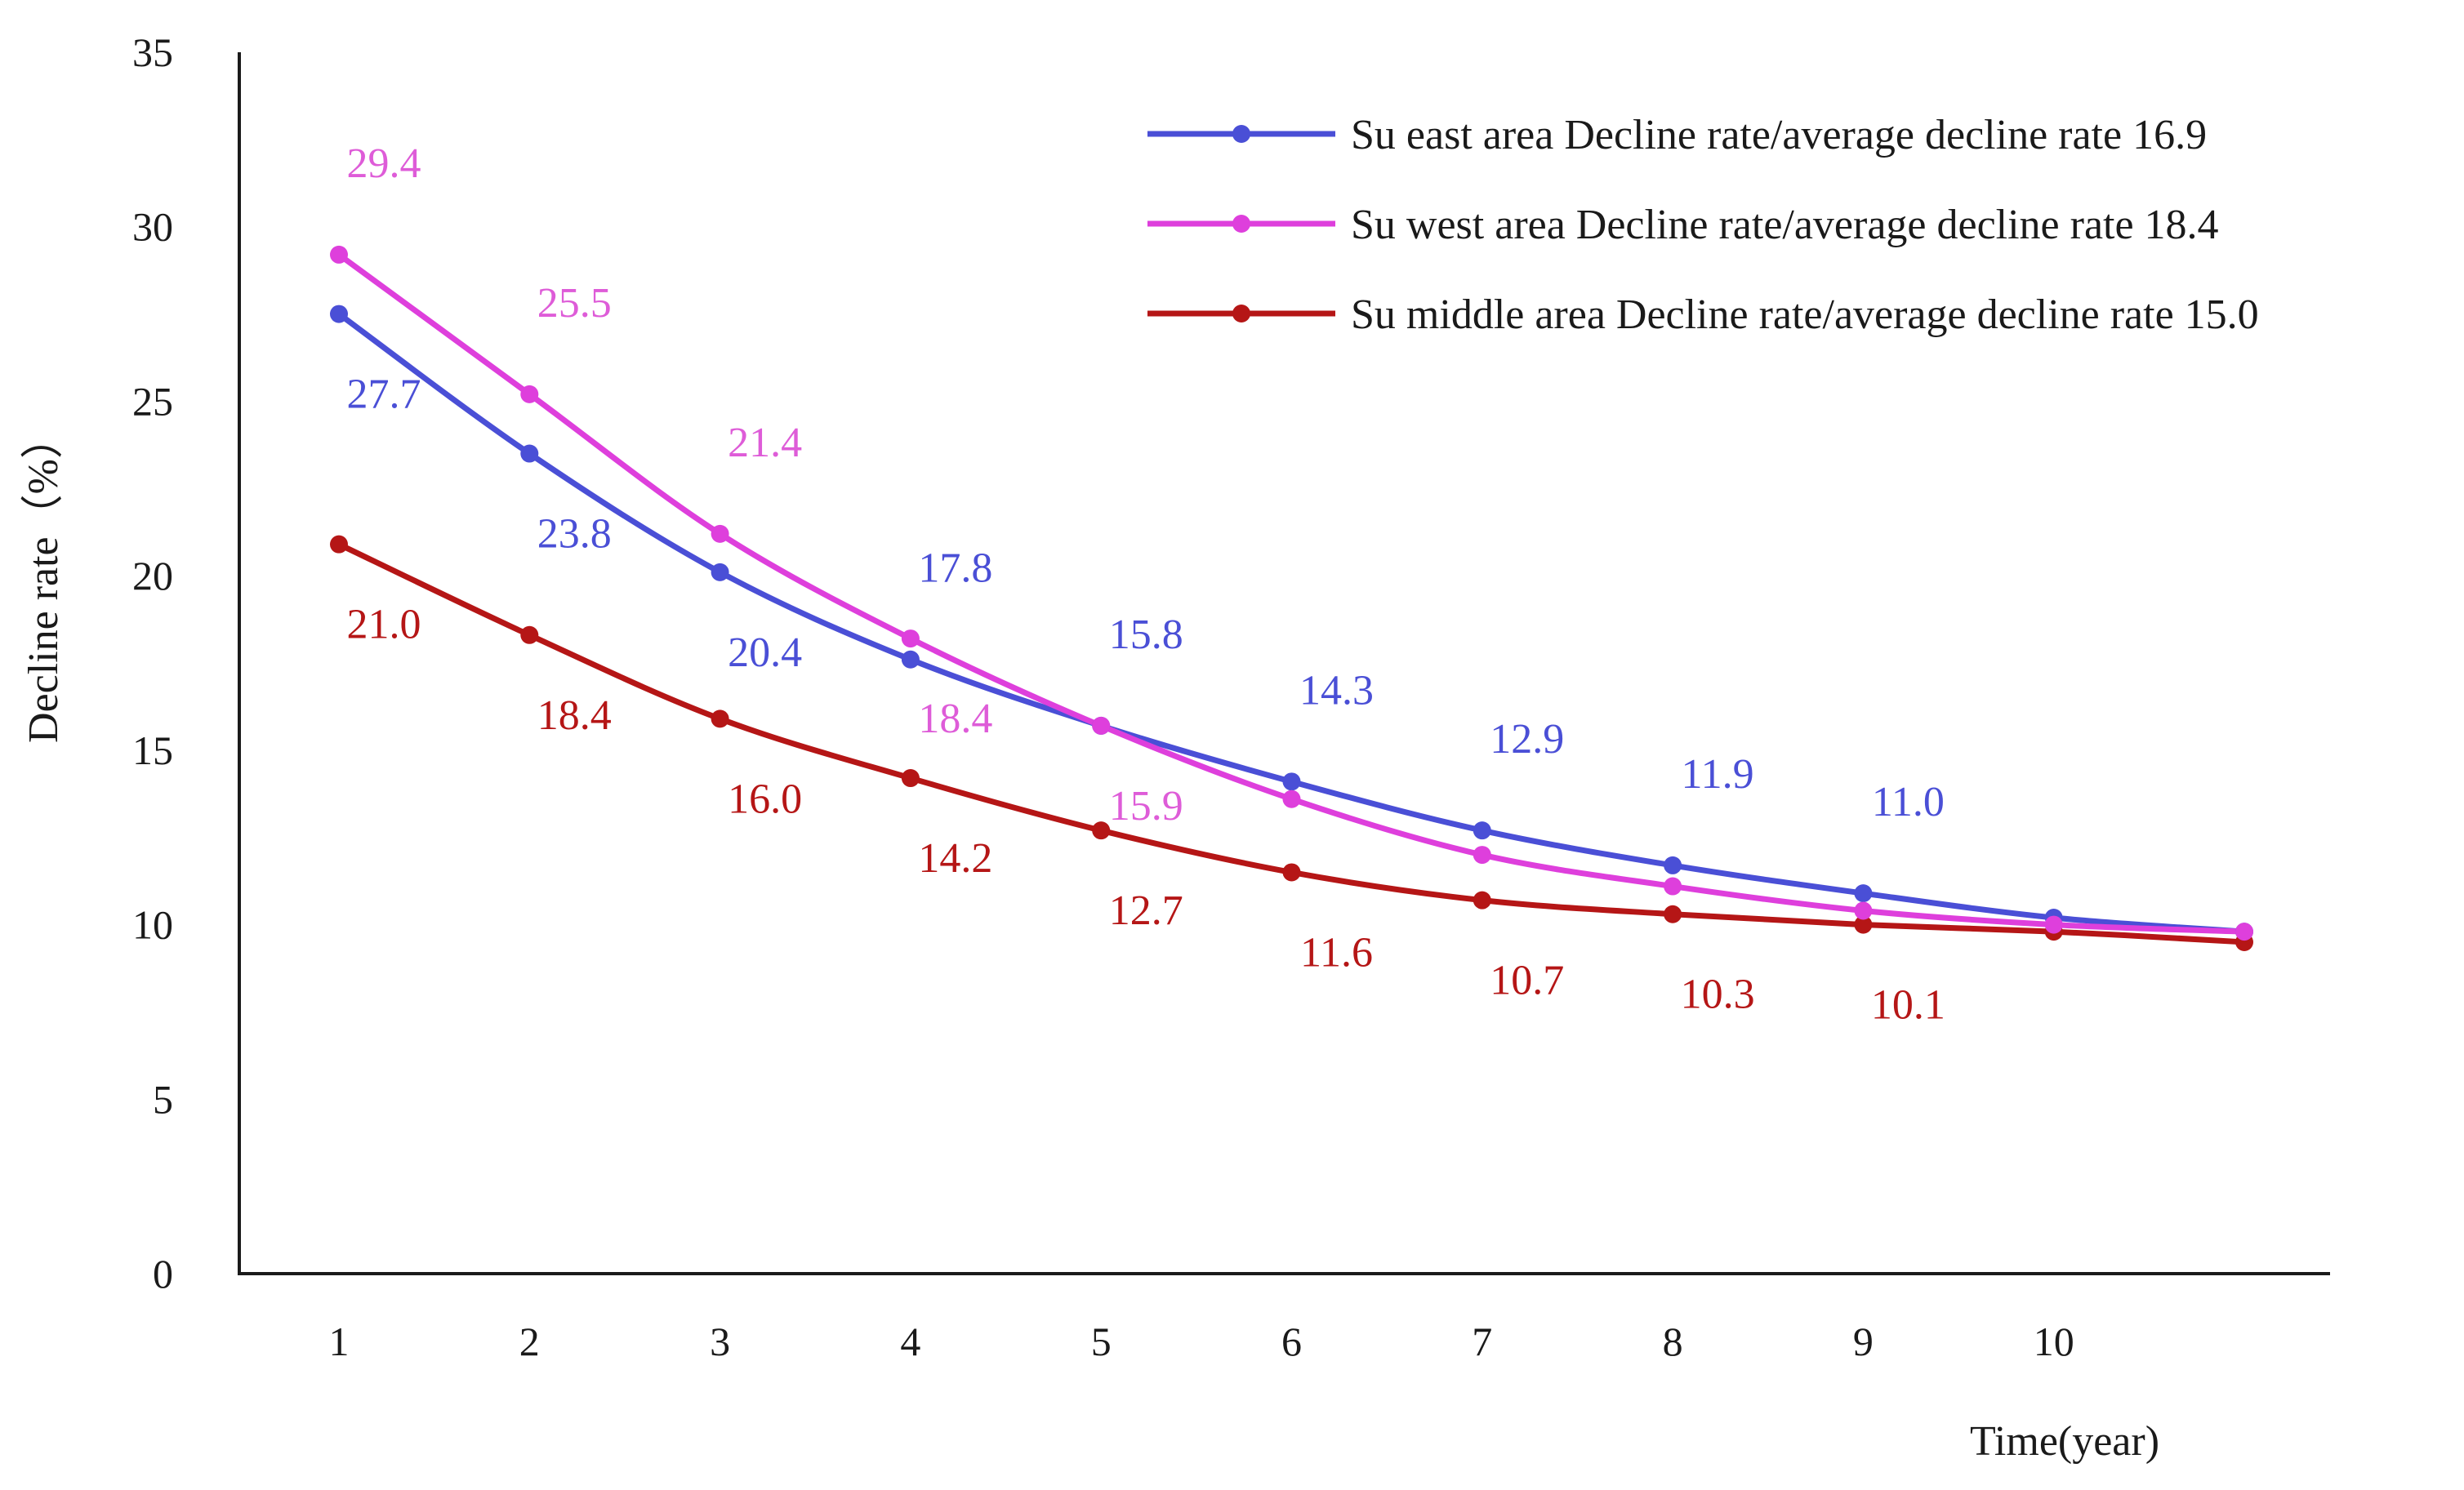  What do you see at coordinates (152, 401) in the screenshot?
I see `y-tick-label: 25` at bounding box center [152, 401].